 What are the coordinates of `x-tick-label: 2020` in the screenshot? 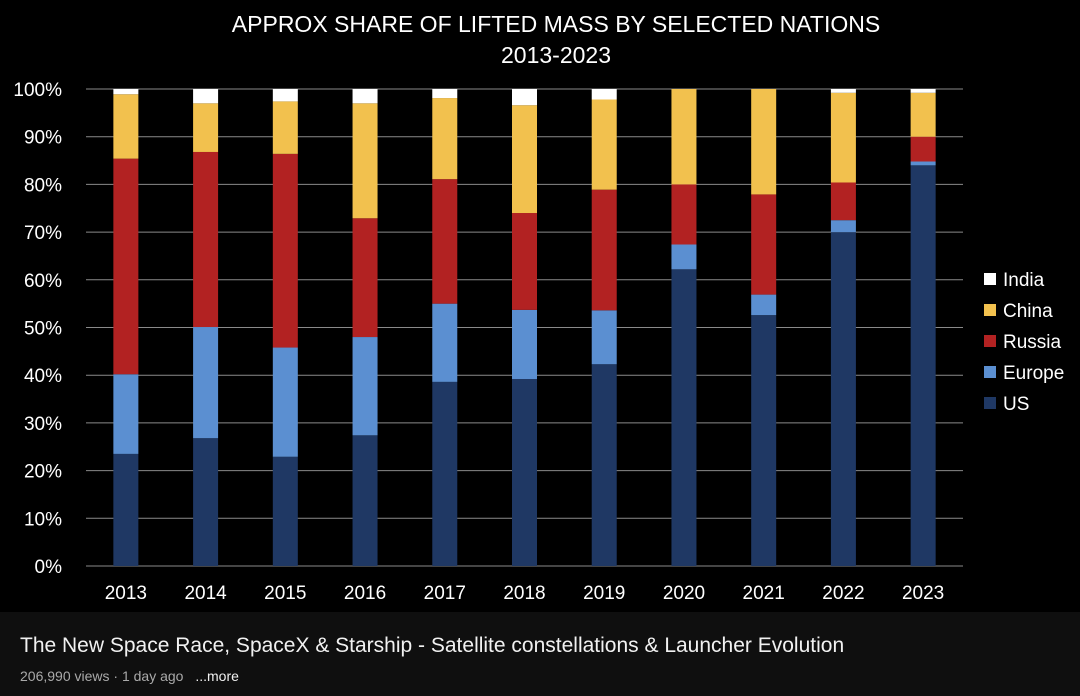 It's located at (684, 593).